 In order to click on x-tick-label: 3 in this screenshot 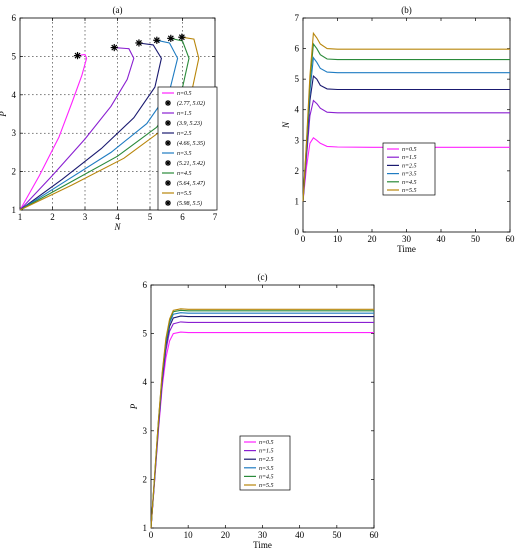, I will do `click(85, 217)`.